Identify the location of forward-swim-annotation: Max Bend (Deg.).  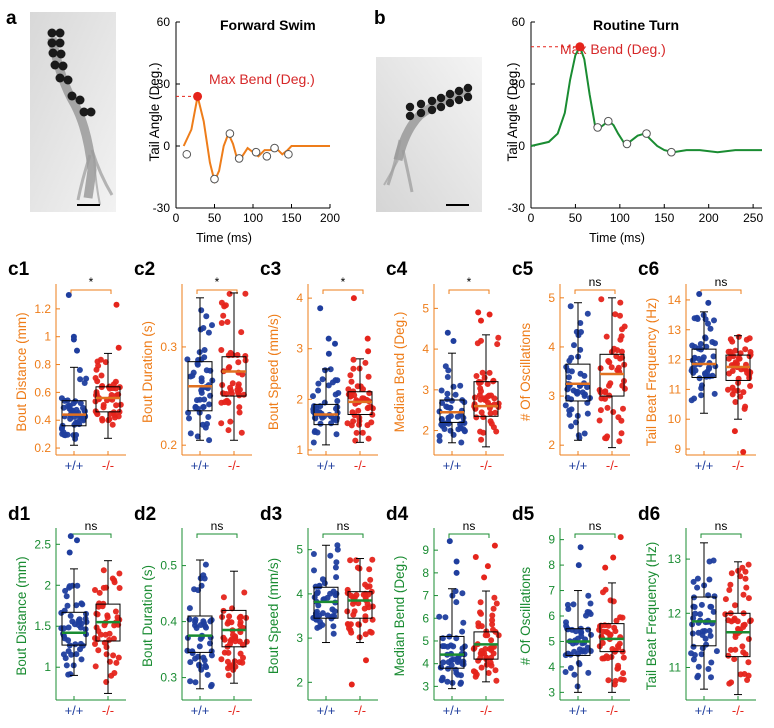
(262, 79).